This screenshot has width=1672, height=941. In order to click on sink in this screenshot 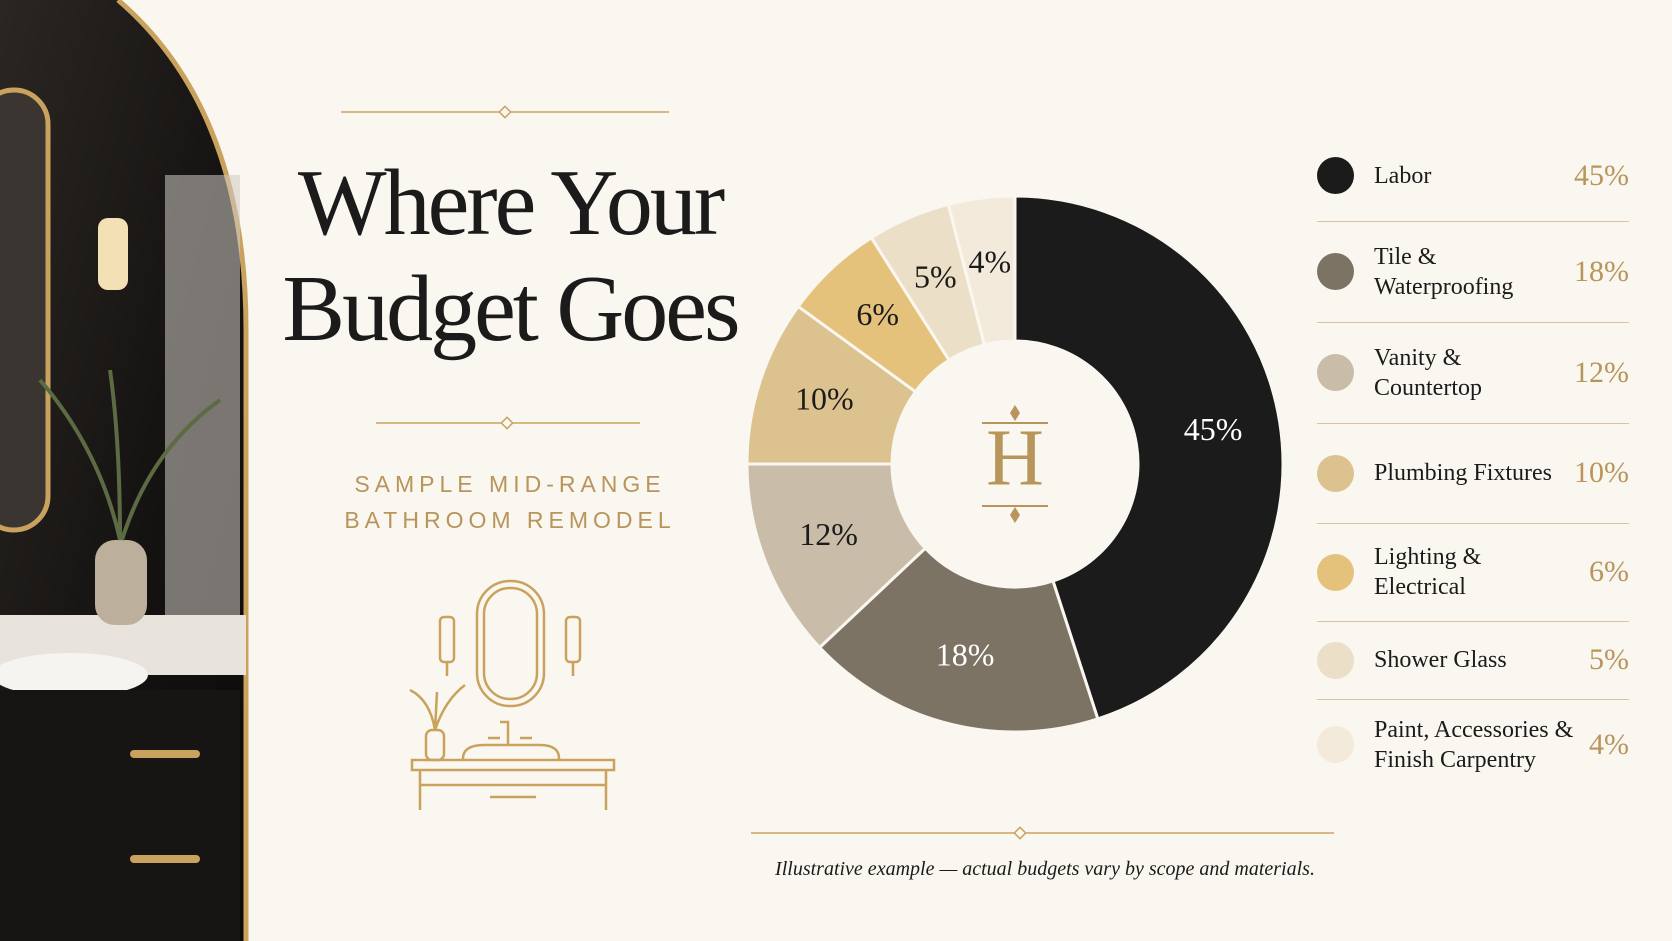, I will do `click(74, 675)`.